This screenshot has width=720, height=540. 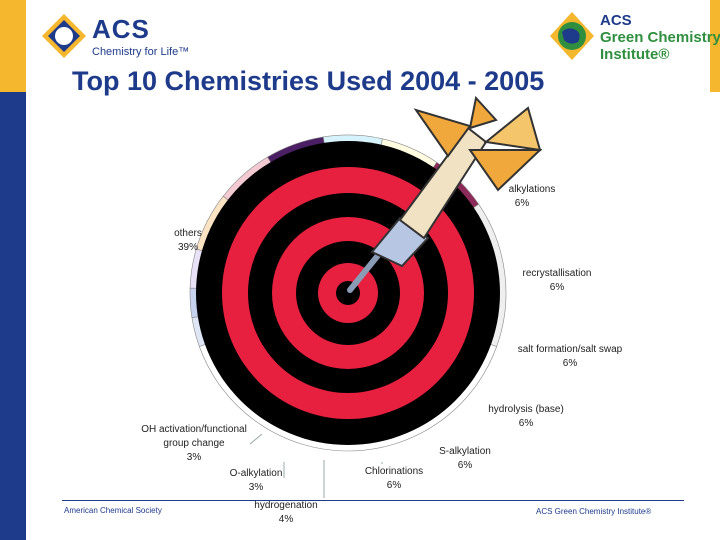 I want to click on slide-title: Top 10 Chemistries Used 2004 - 2005, so click(x=308, y=81).